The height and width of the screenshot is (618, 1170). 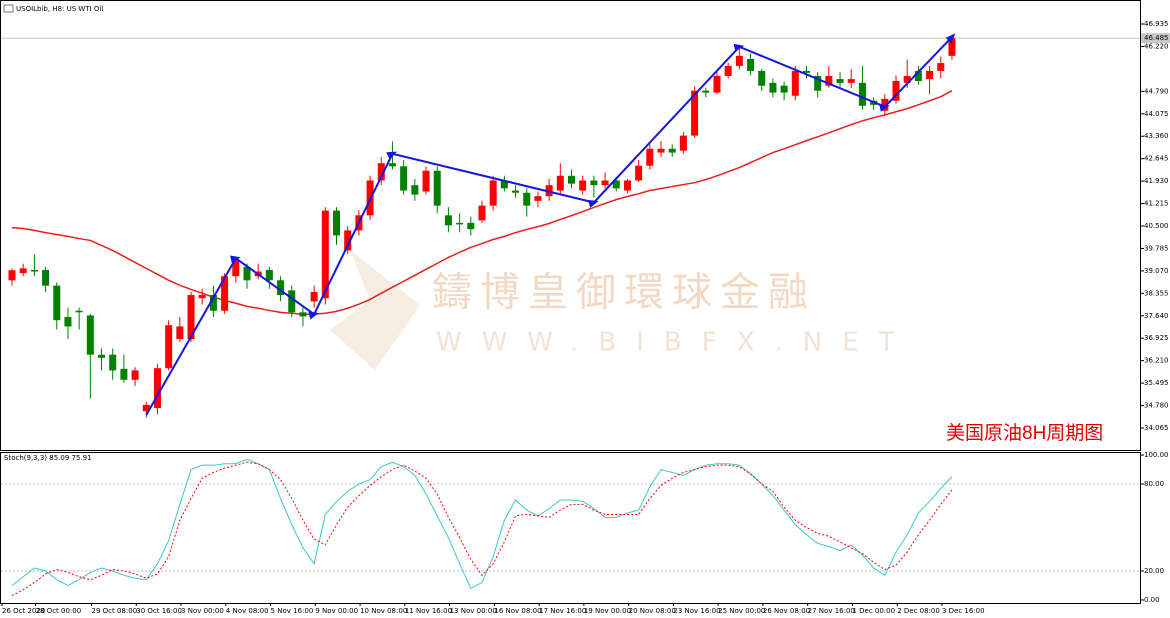 What do you see at coordinates (1156, 248) in the screenshot?
I see `y-tick-label: 39.785` at bounding box center [1156, 248].